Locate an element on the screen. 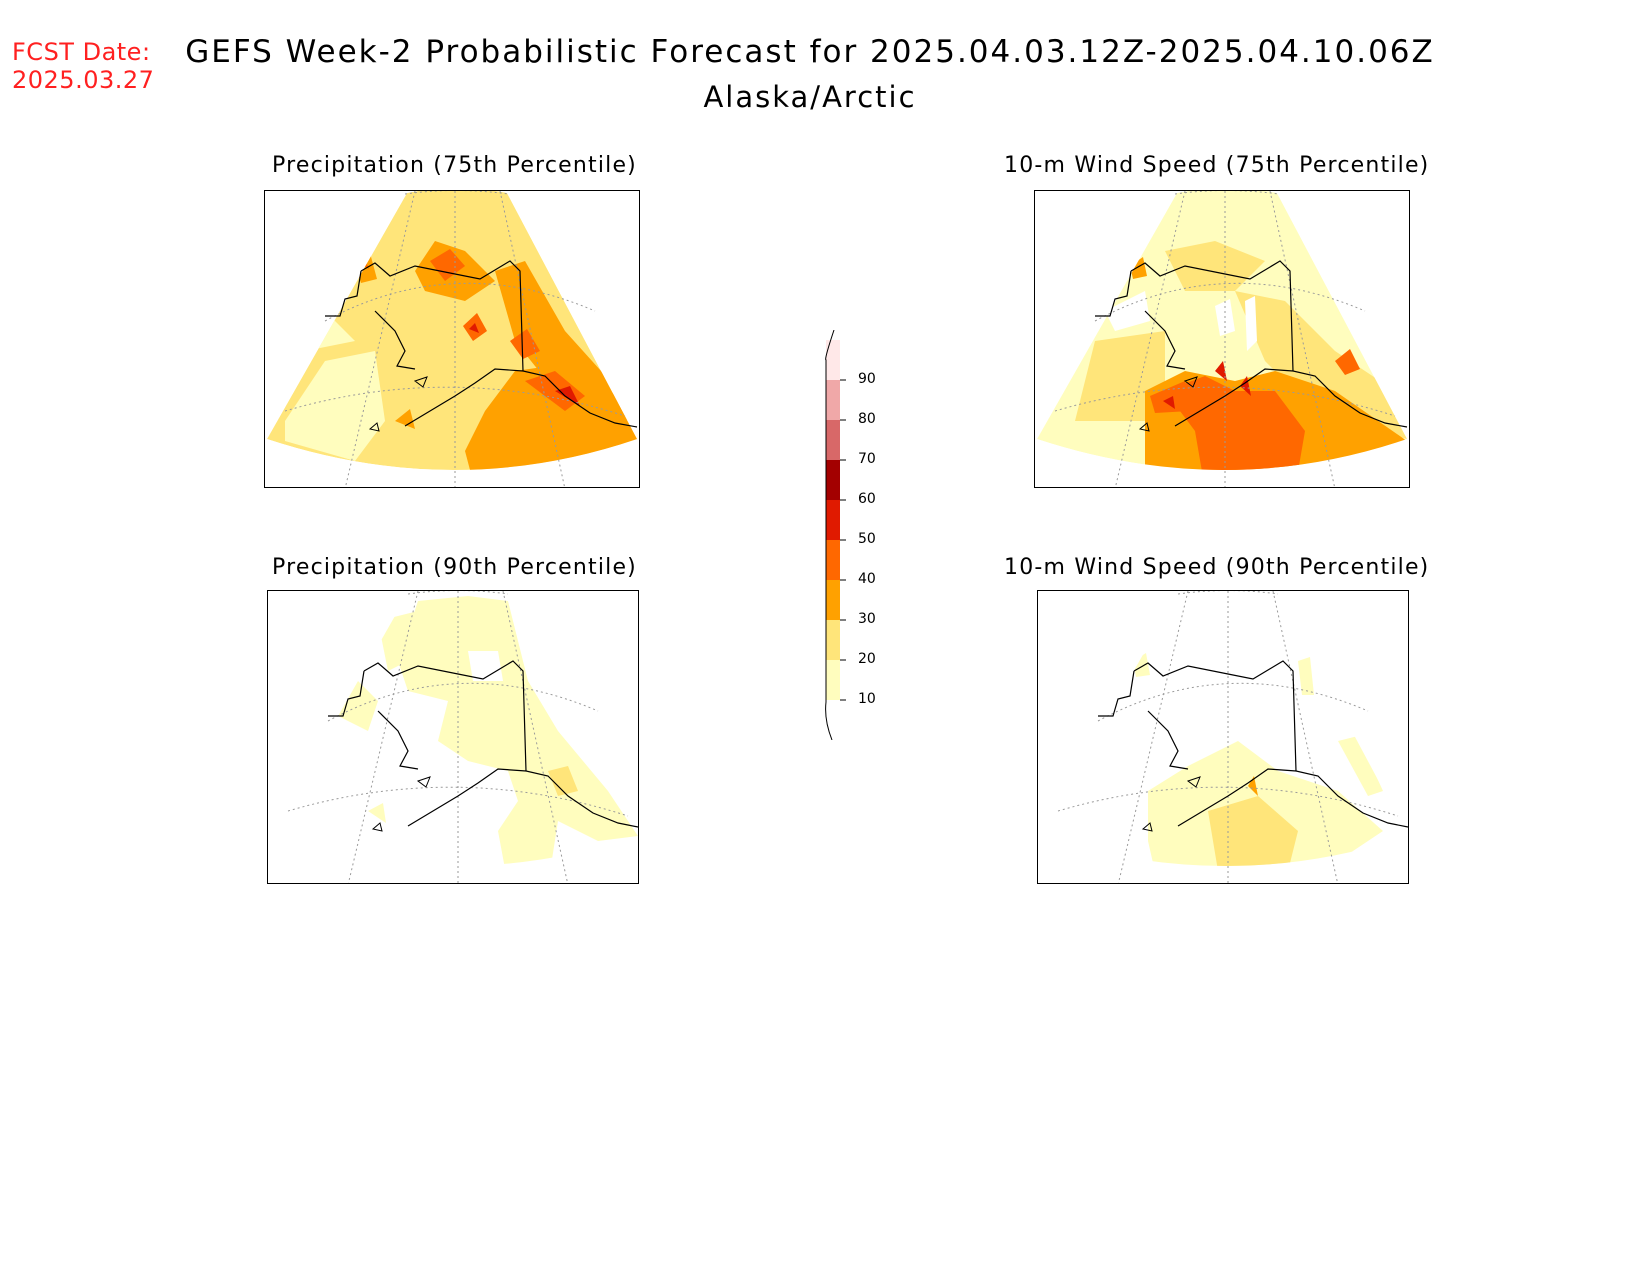 The height and width of the screenshot is (1275, 1650). colorbar-tick-label: 20 is located at coordinates (867, 659).